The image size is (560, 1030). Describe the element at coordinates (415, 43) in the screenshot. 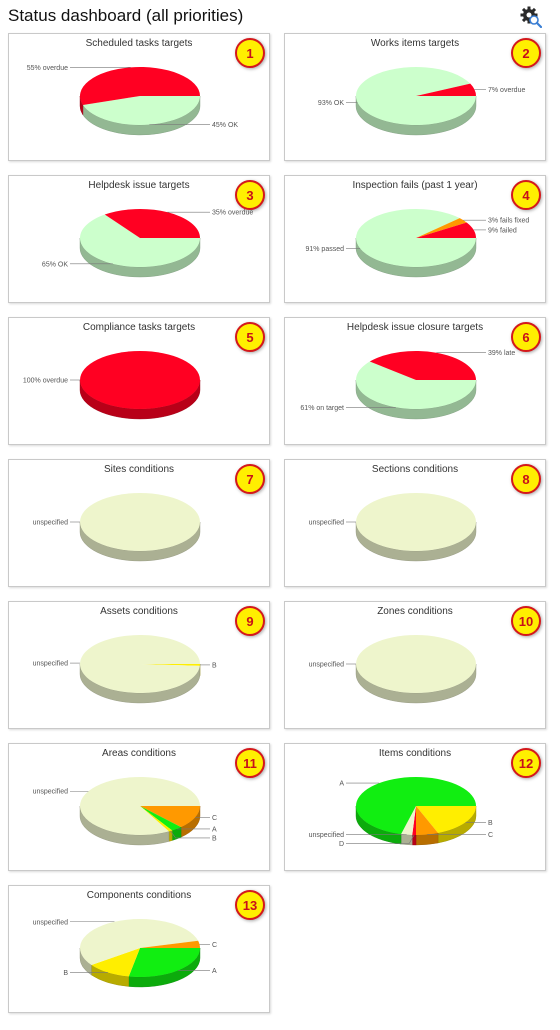

I see `chart-title: Works items targets` at that location.